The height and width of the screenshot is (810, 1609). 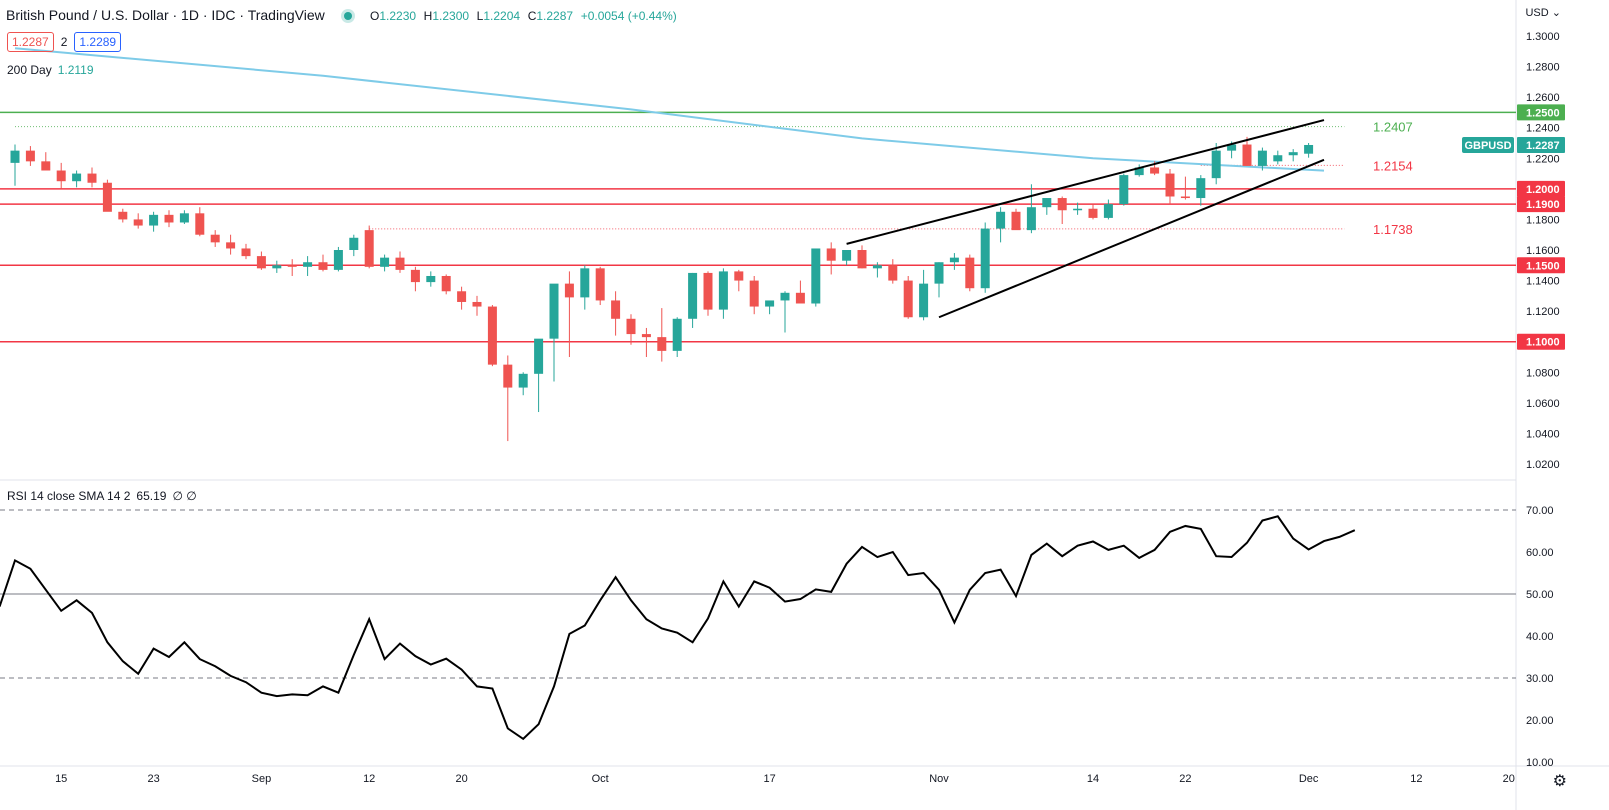 What do you see at coordinates (1540, 679) in the screenshot?
I see `rsi-tick-label: 30.00` at bounding box center [1540, 679].